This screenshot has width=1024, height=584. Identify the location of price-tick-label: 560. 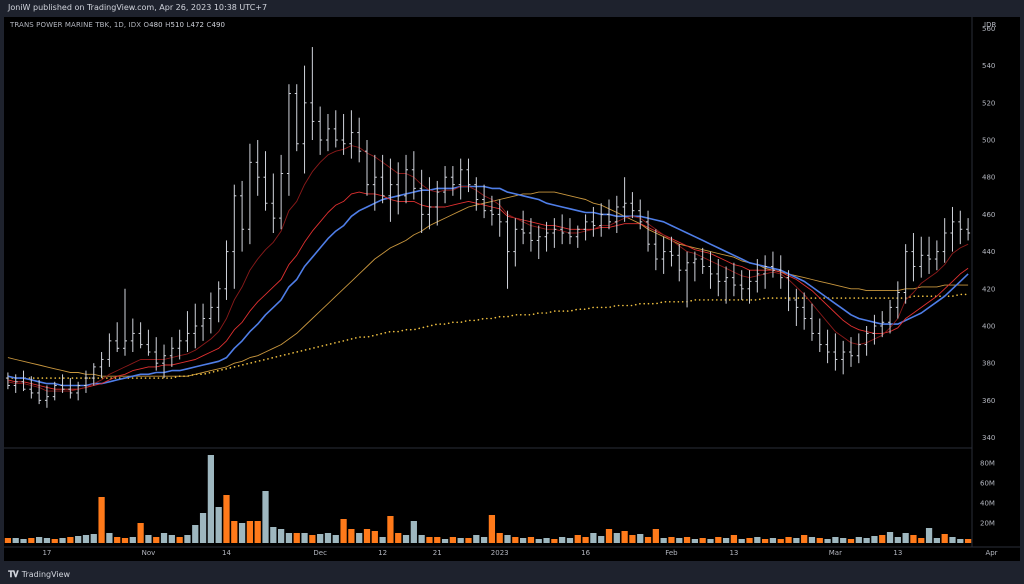
(988, 29).